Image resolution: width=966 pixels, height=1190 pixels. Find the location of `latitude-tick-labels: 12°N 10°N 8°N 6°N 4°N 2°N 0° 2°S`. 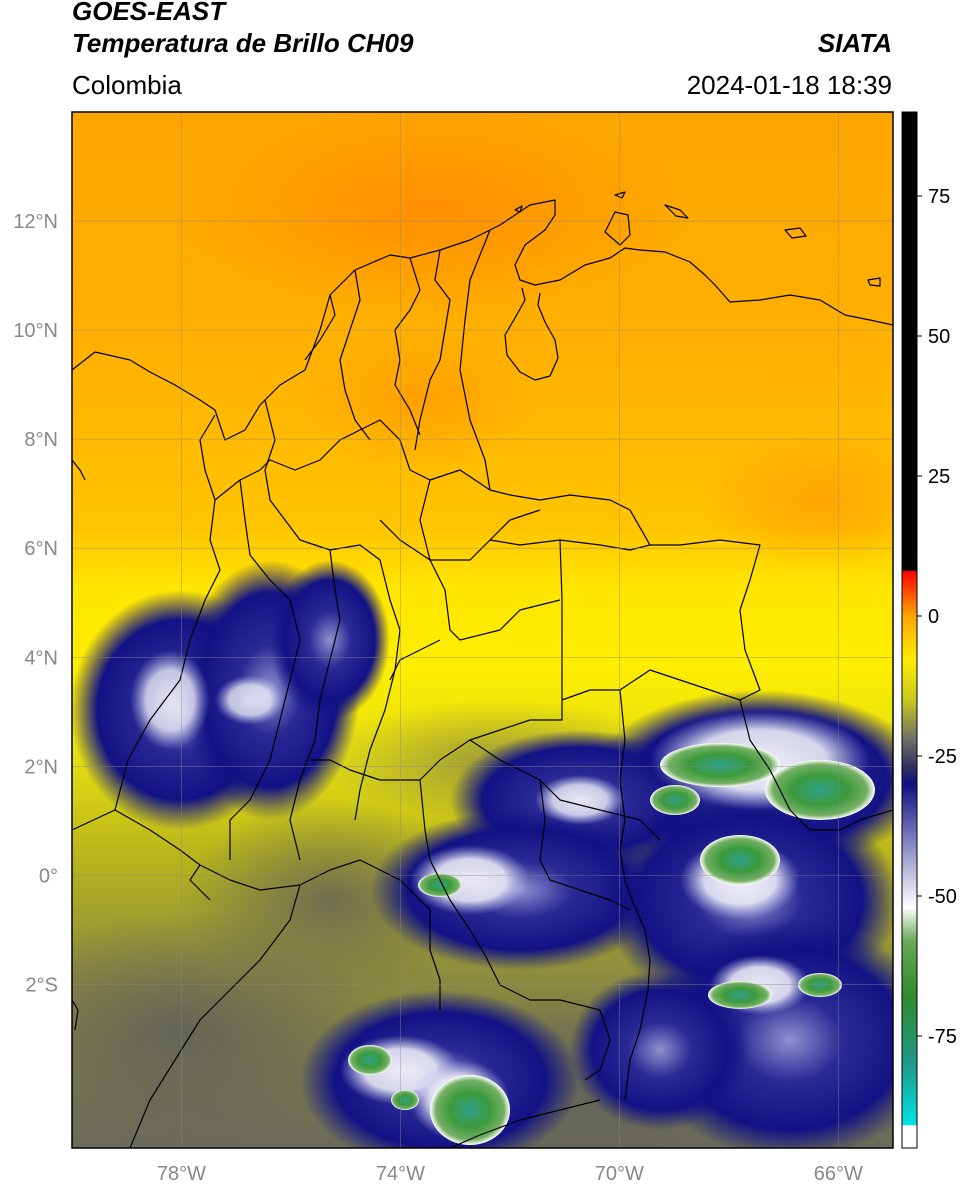

latitude-tick-labels: 12°N 10°N 8°N 6°N 4°N 2°N 0° 2°S is located at coordinates (35, 603).